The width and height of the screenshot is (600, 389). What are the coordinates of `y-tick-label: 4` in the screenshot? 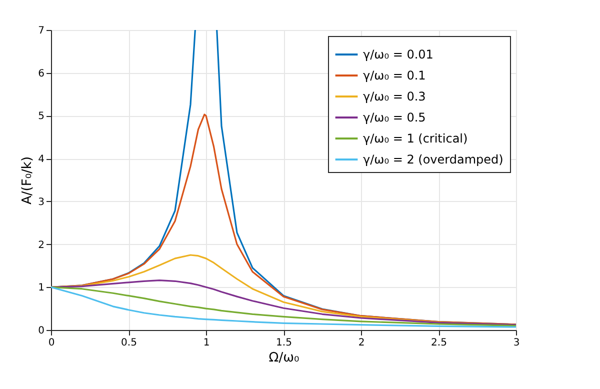 It's located at (41, 160).